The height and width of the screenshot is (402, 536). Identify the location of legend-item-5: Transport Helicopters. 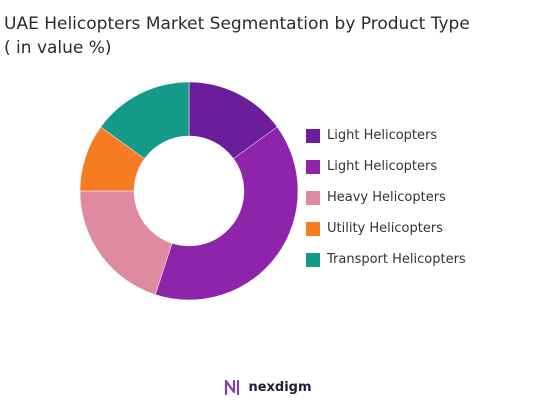
(386, 259).